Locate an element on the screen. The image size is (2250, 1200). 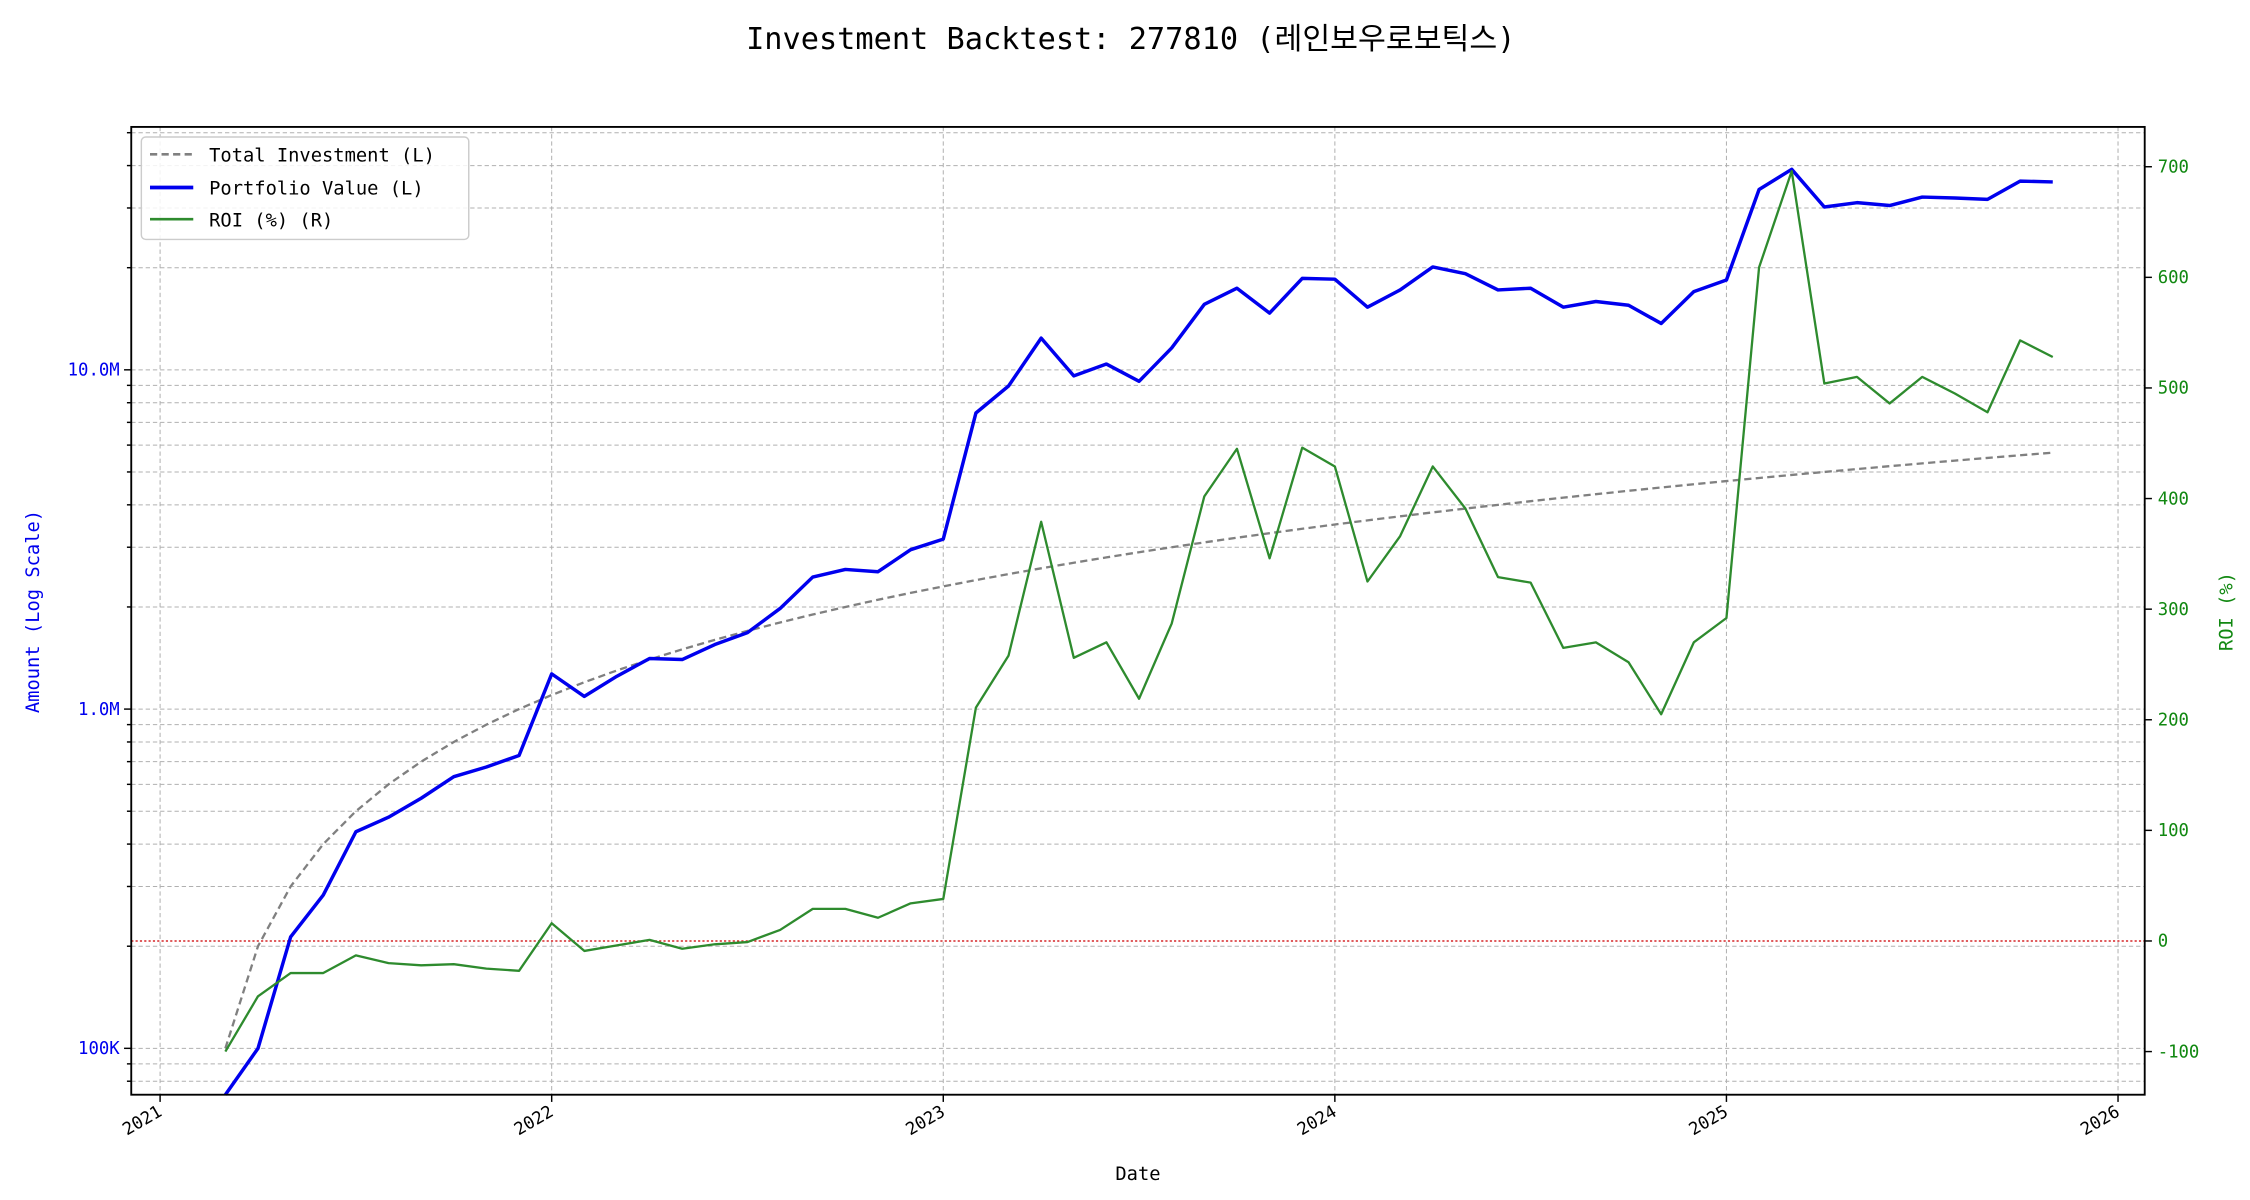
right-axis-label: ROI (%) is located at coordinates (2227, 611).